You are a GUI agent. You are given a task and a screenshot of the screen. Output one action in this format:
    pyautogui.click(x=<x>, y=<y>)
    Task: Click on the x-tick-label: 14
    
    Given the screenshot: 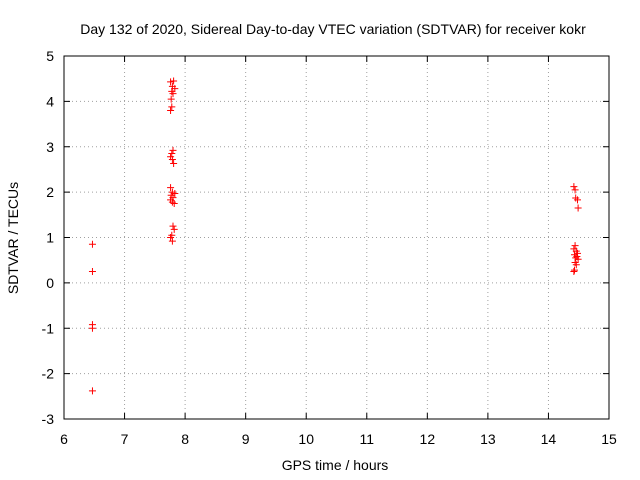 What is the action you would take?
    pyautogui.click(x=549, y=439)
    